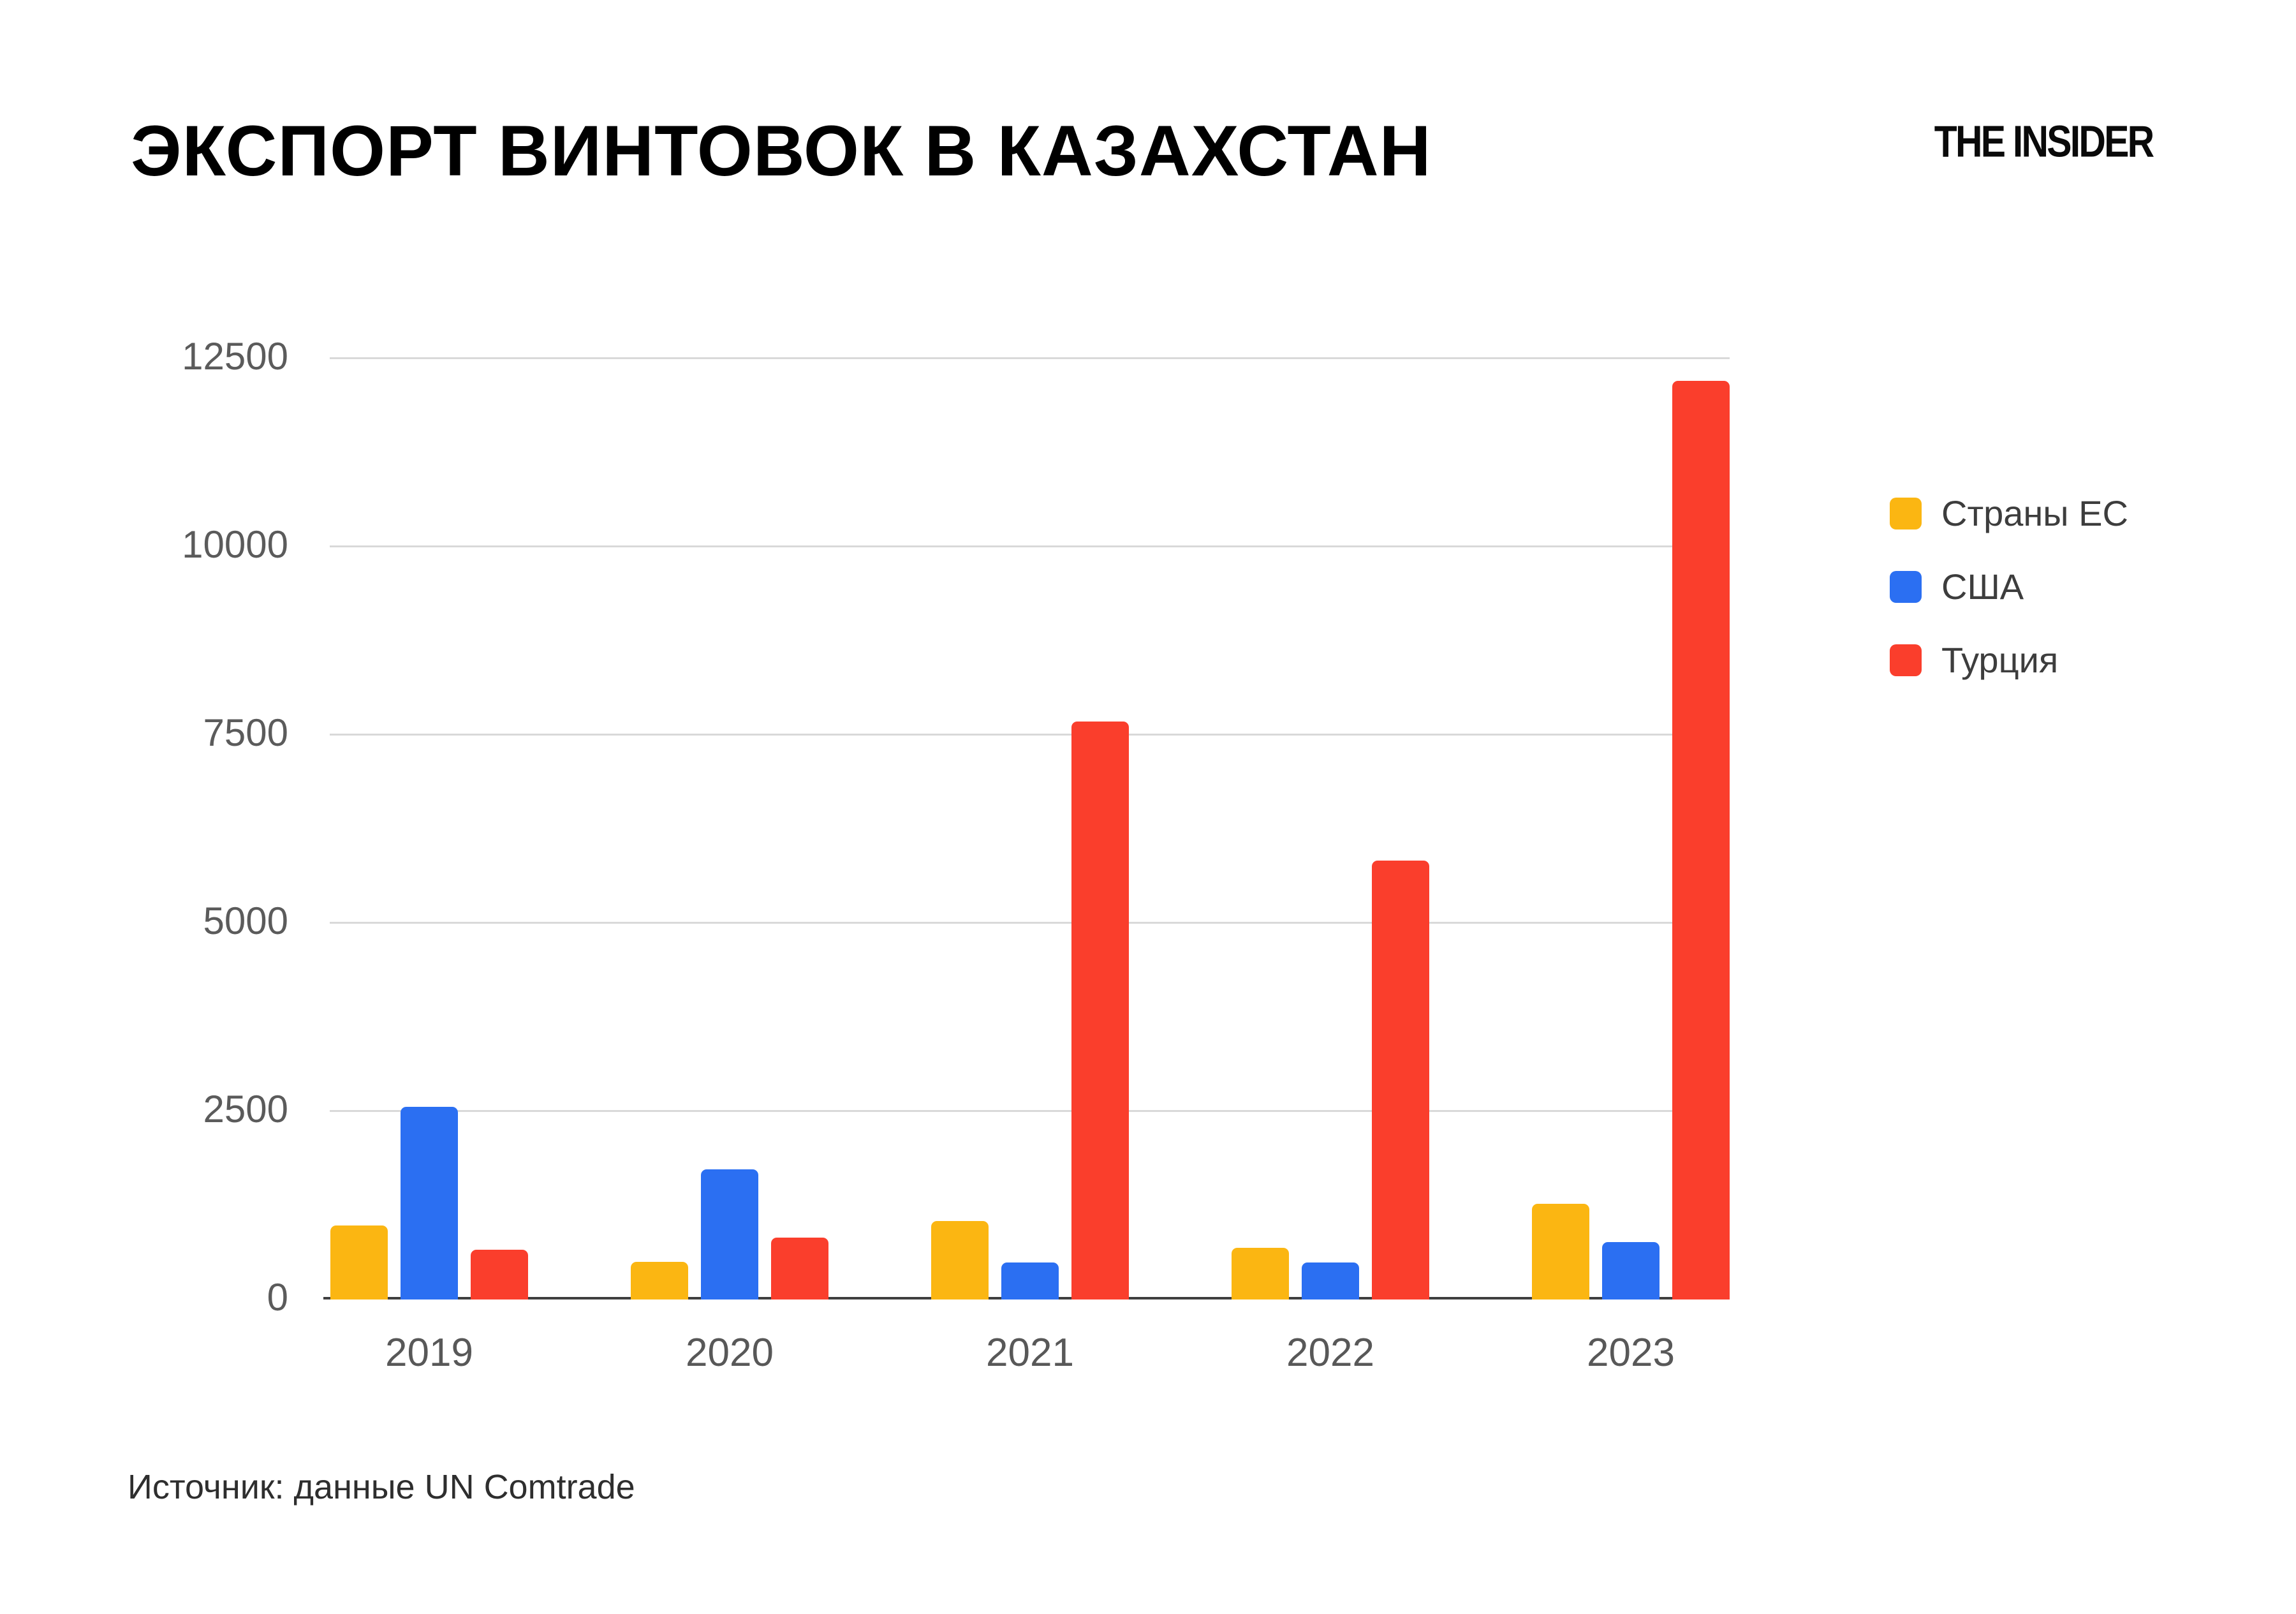  I want to click on page-title: ЭКСПОРТ ВИНТОВОК В КАЗАХСТАН, so click(781, 151).